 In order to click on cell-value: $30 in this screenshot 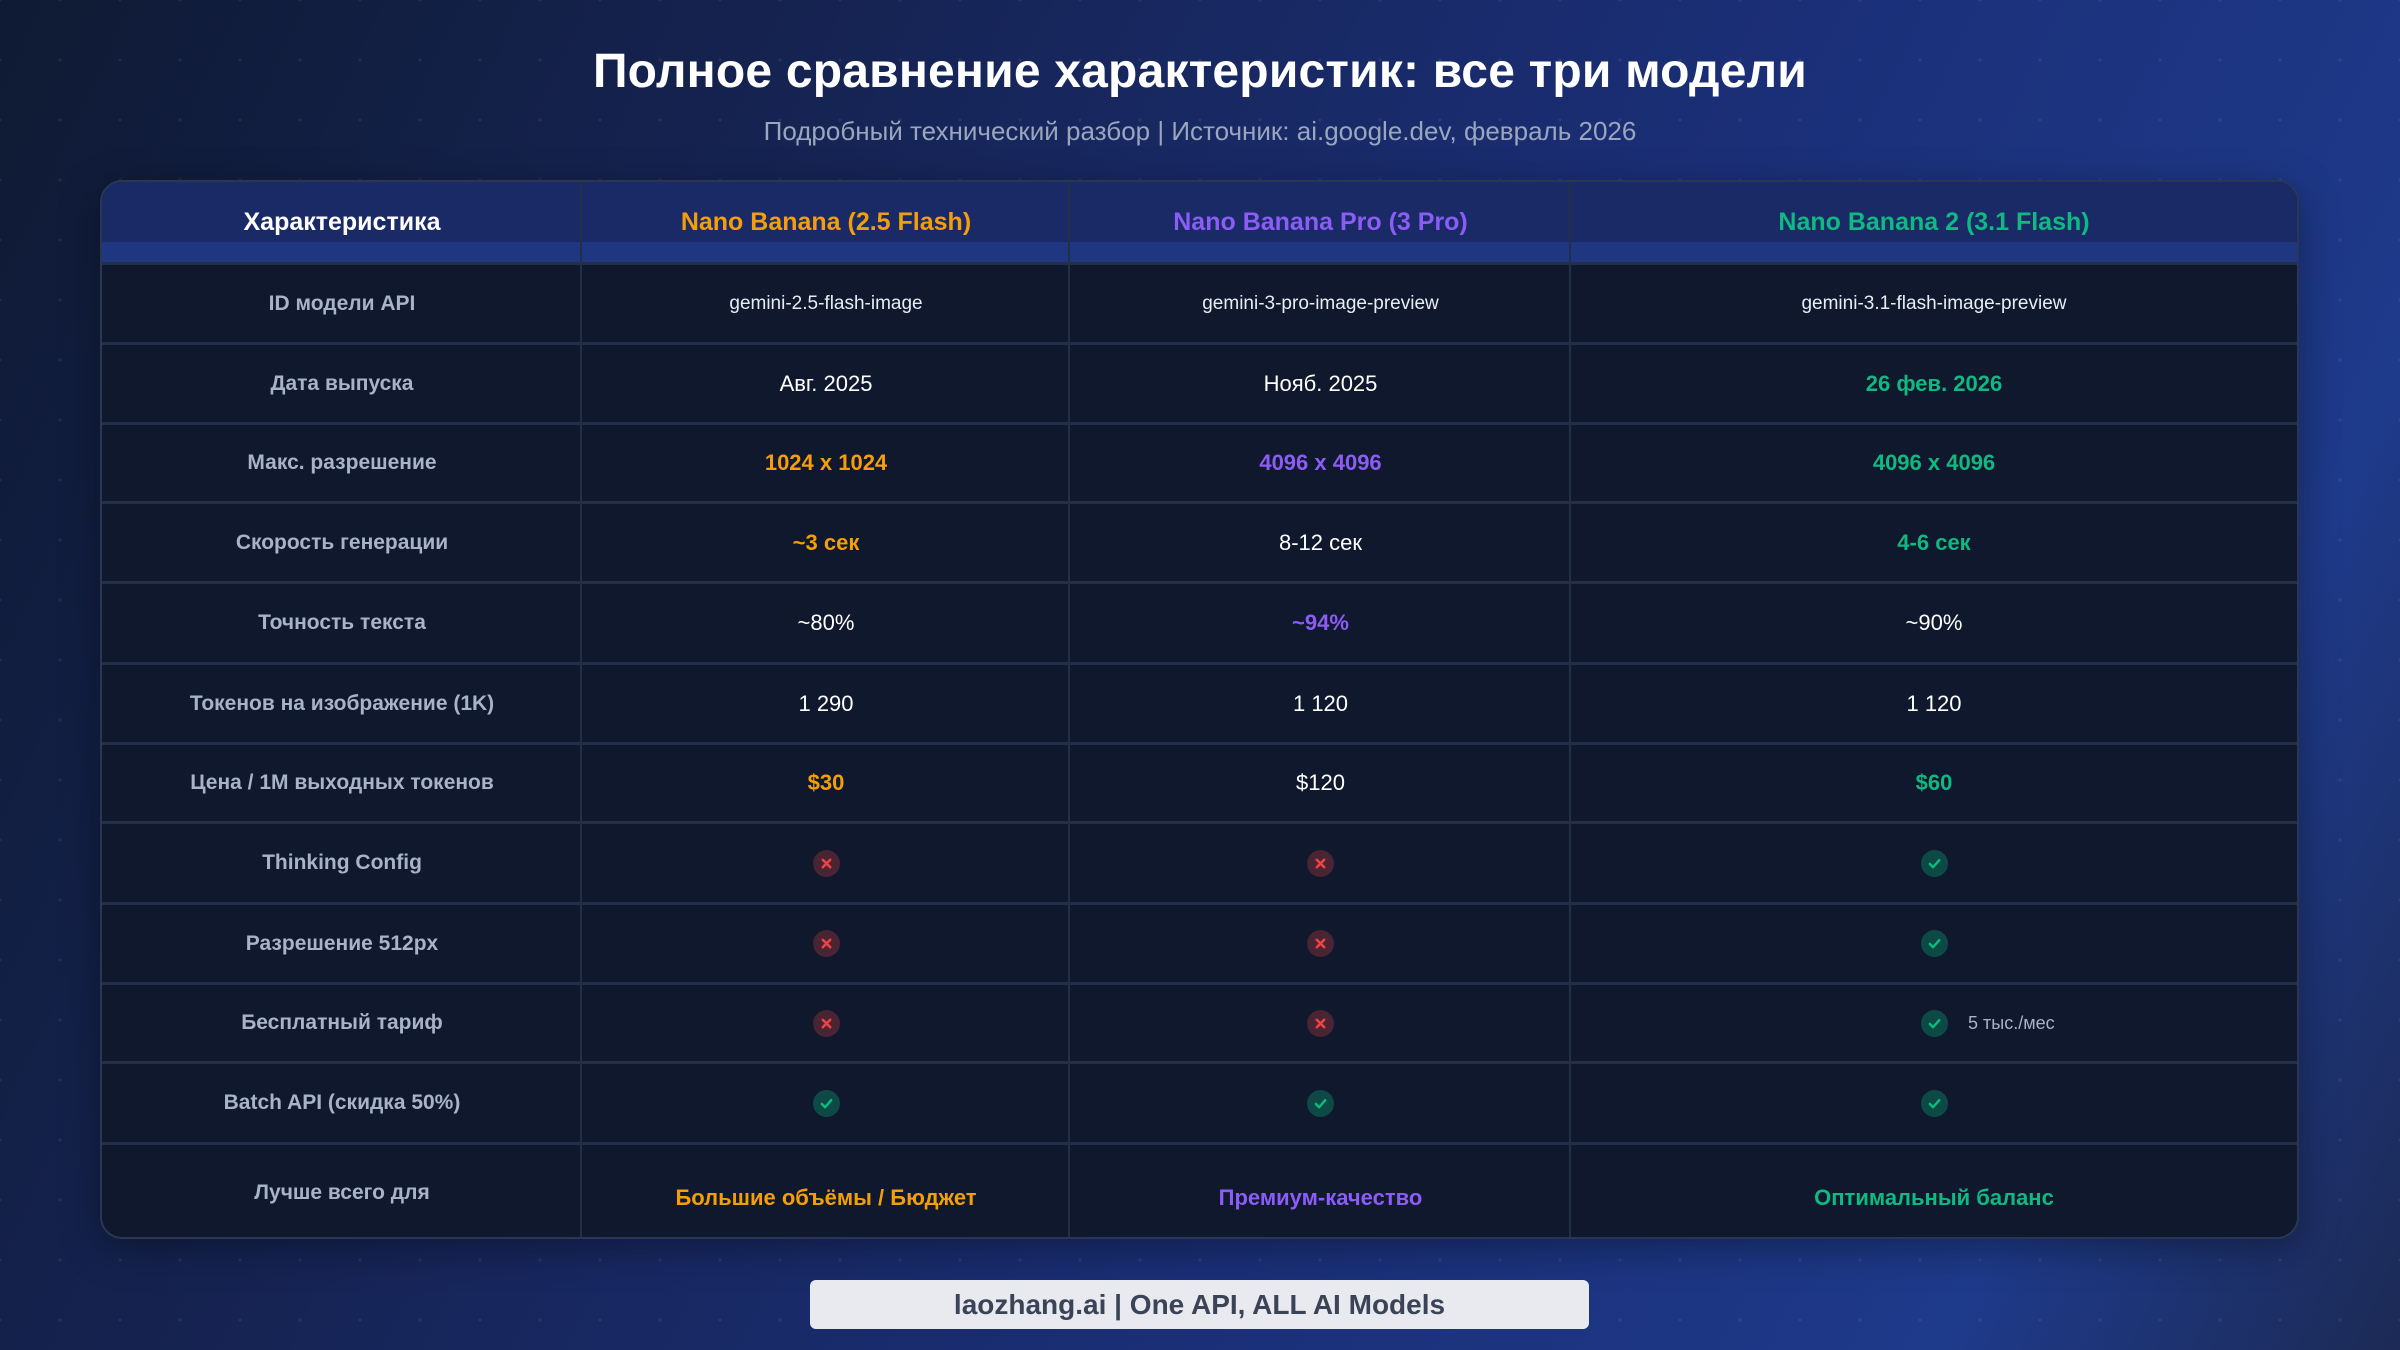, I will do `click(826, 782)`.